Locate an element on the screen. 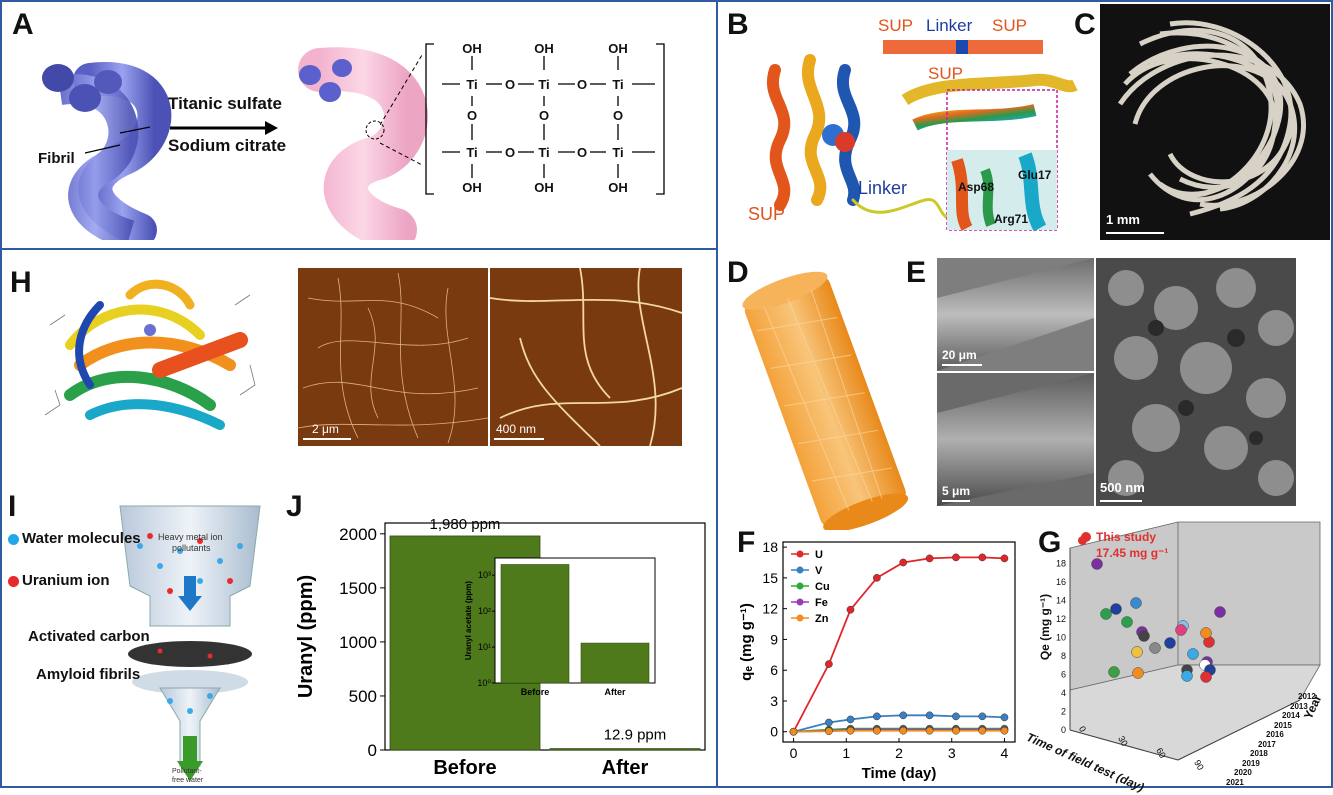 Image resolution: width=1333 pixels, height=795 pixels. chart-f-ytick-label: 12 is located at coordinates (770, 609).